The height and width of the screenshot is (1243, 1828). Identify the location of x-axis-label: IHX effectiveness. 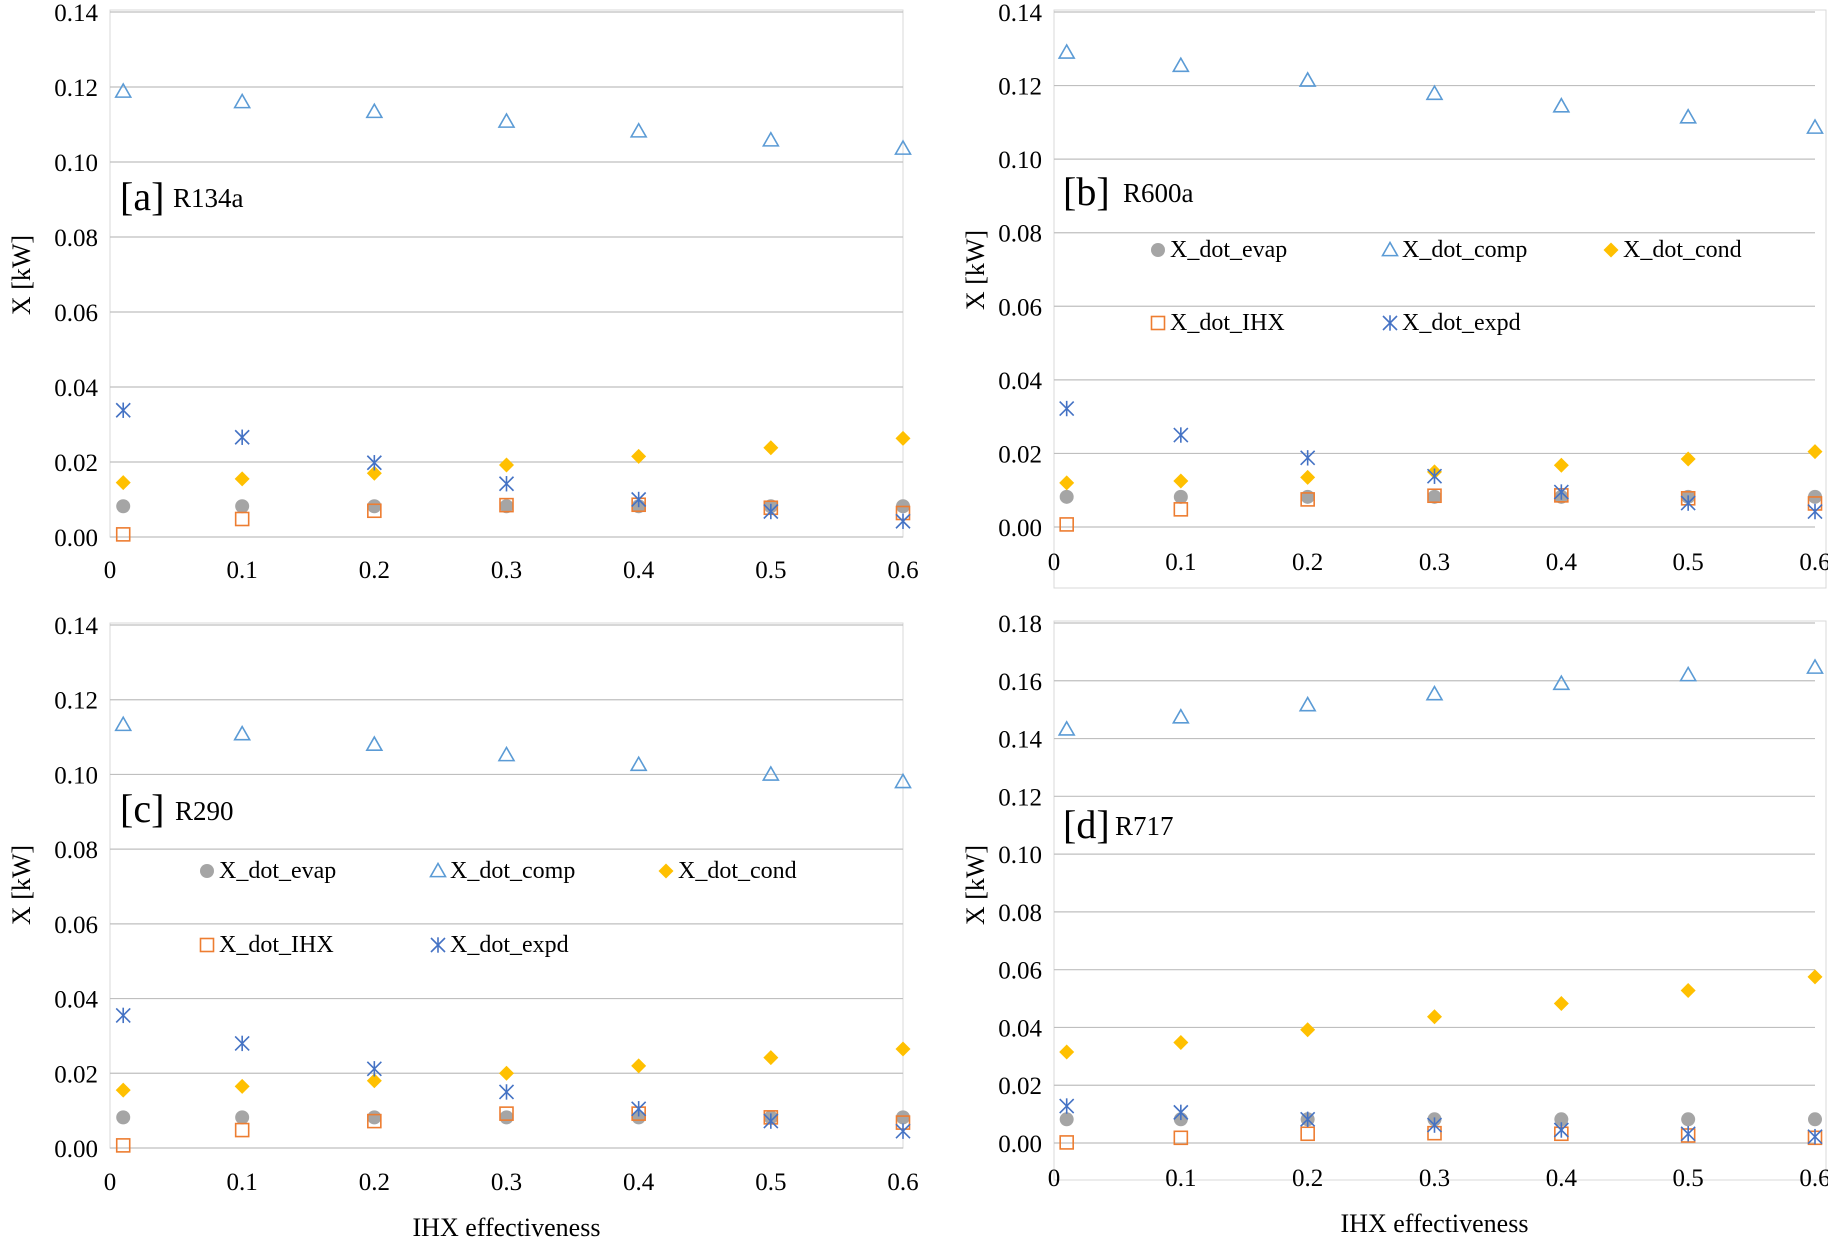
(507, 1227).